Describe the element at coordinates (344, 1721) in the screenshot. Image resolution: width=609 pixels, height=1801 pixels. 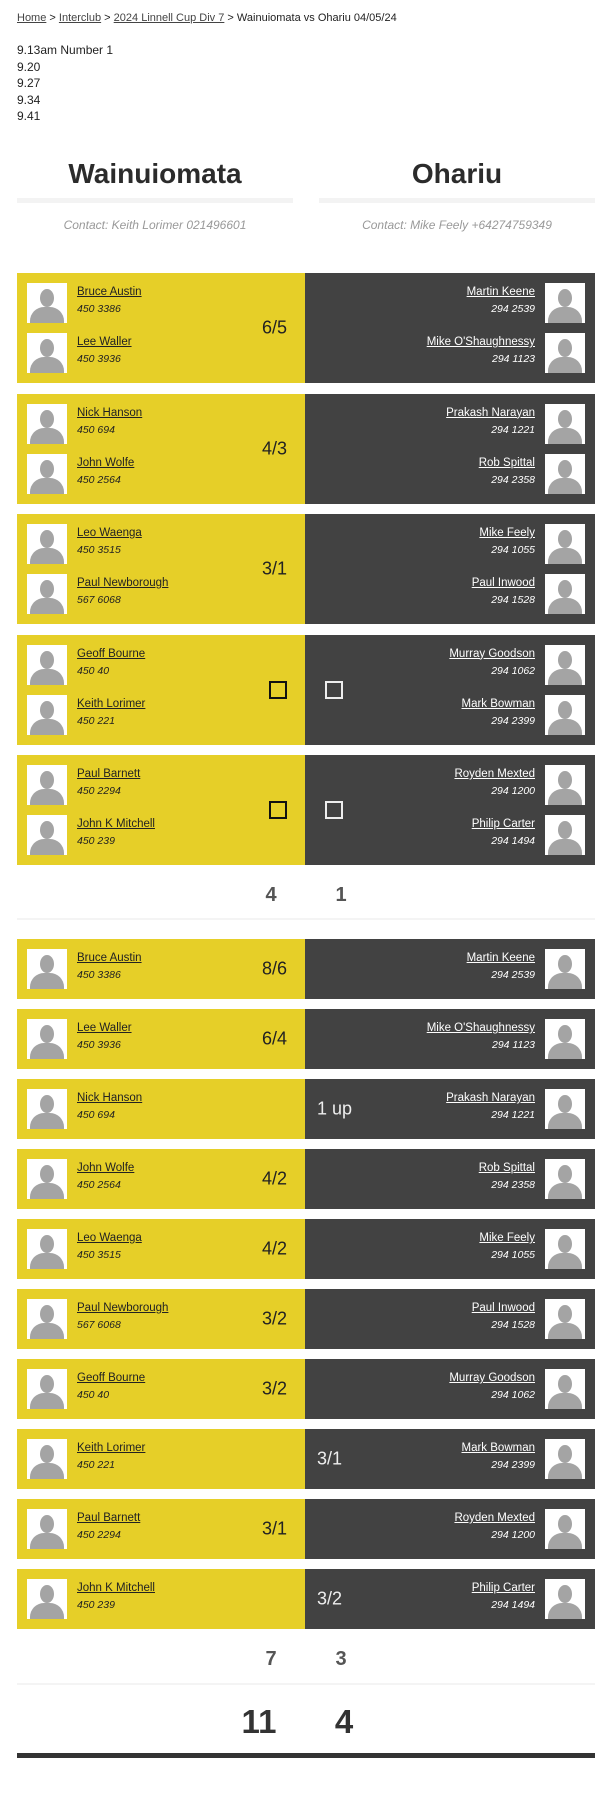
I see `grand-away-total: 4` at that location.